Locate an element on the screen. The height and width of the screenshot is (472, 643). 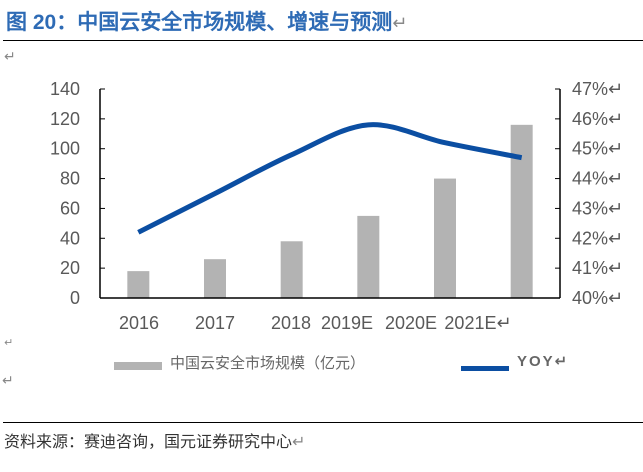
right-tick-label: 40%↵ is located at coordinates (597, 298).